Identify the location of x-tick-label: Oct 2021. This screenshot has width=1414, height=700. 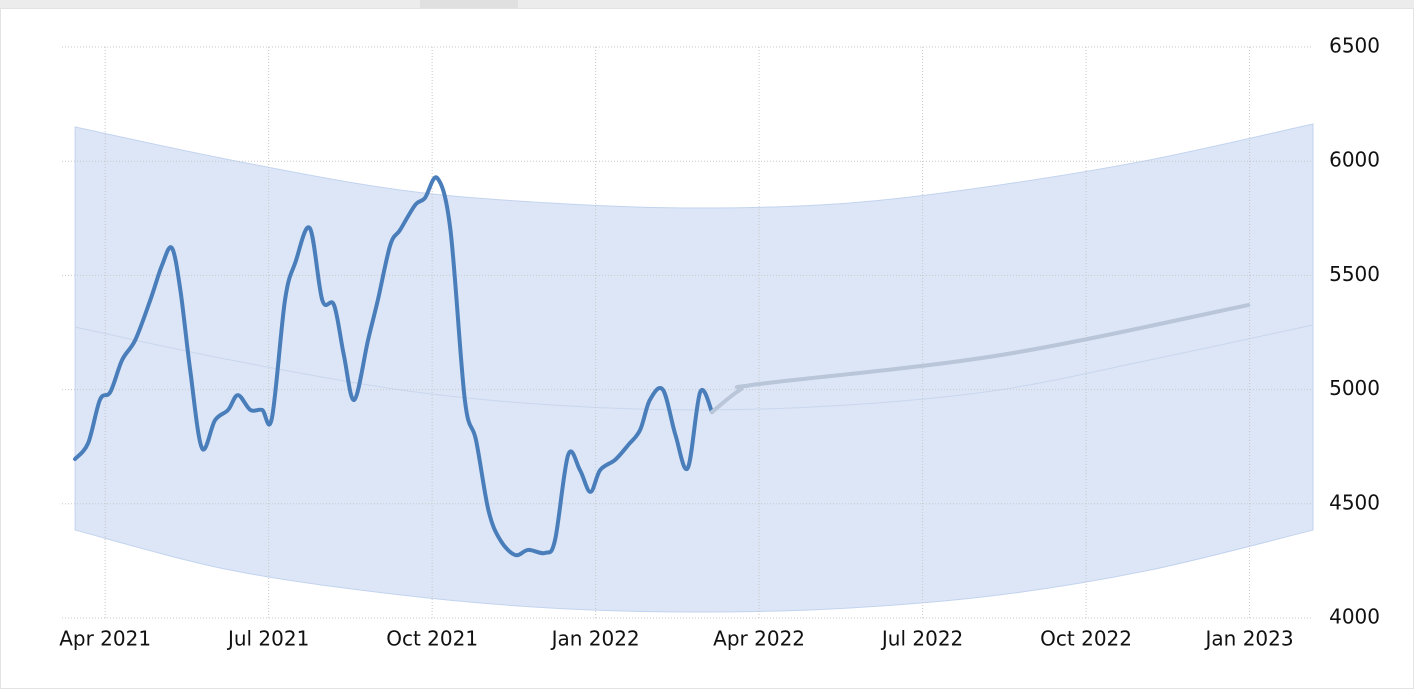
(432, 639).